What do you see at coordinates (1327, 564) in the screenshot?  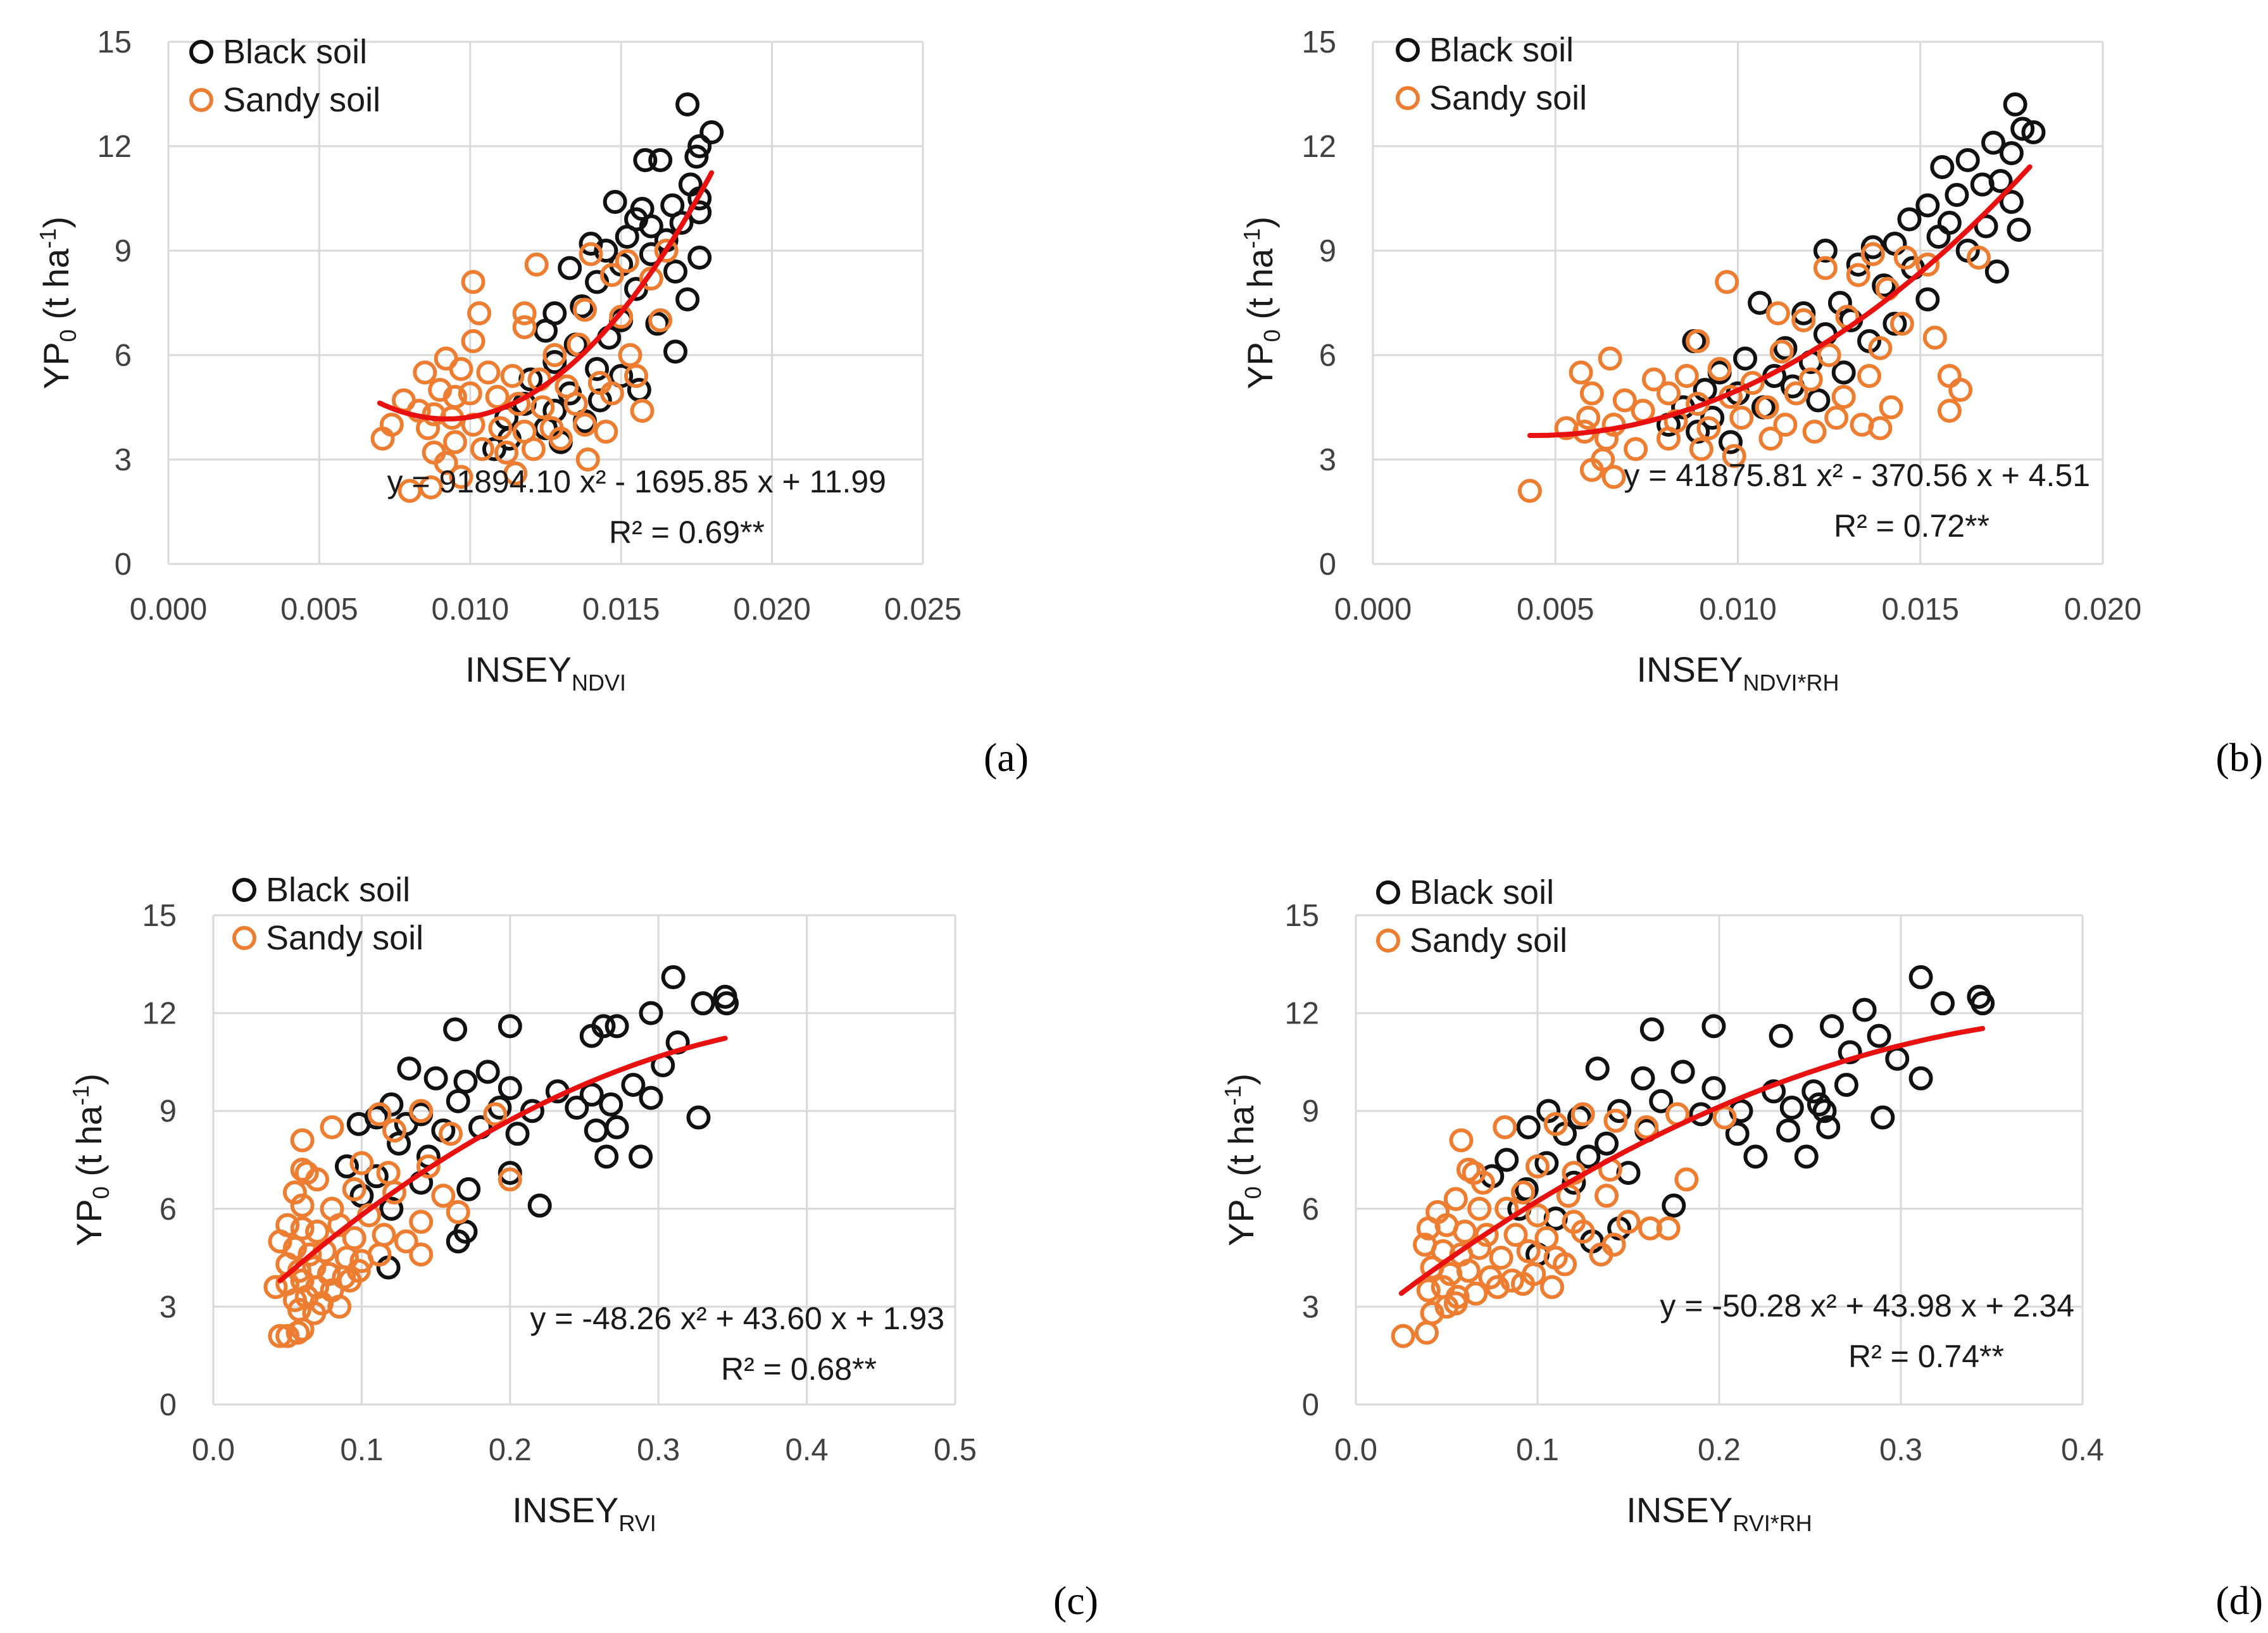 I see `y-tick-label: 0` at bounding box center [1327, 564].